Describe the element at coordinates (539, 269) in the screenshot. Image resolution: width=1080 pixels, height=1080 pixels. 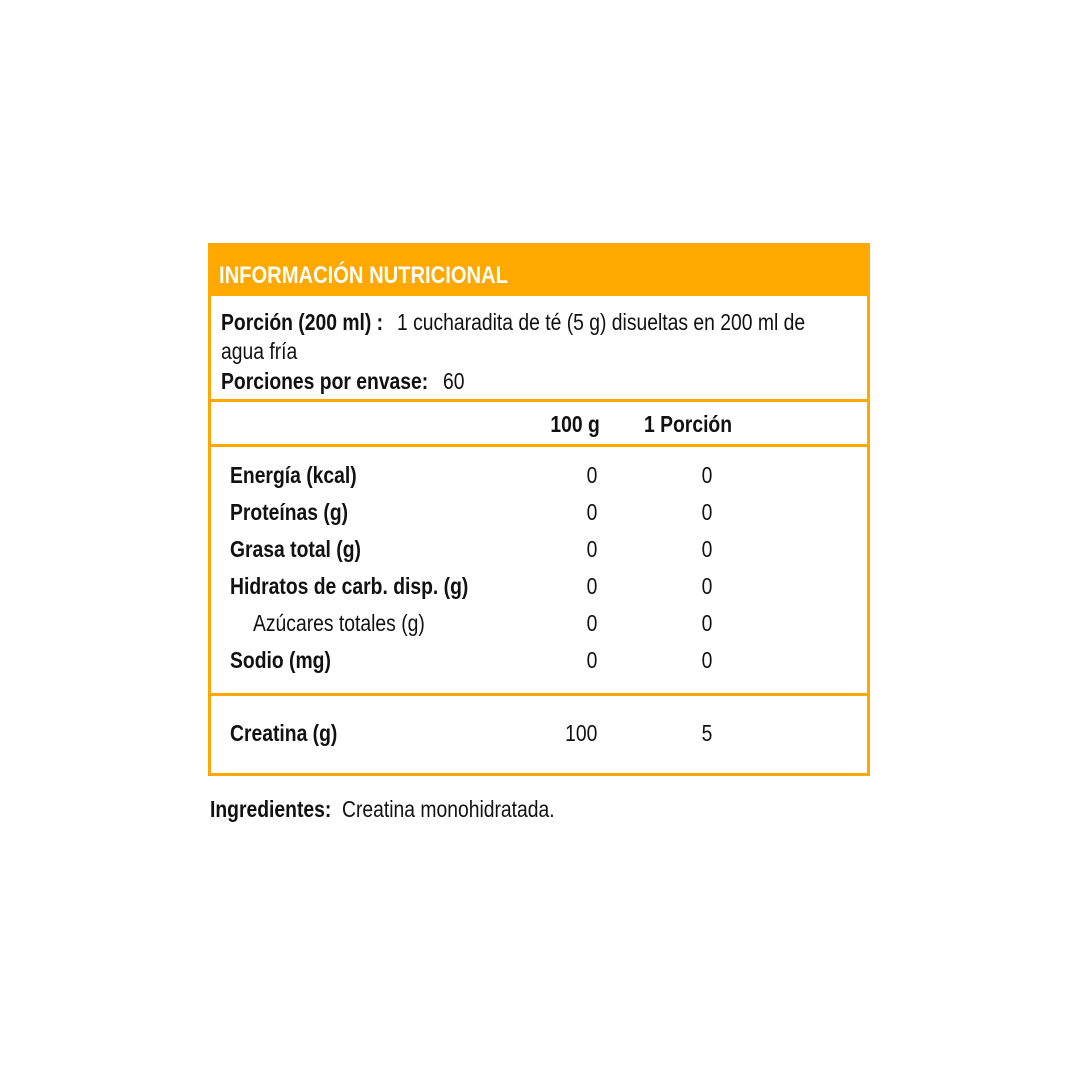
I see `nutrition-header` at that location.